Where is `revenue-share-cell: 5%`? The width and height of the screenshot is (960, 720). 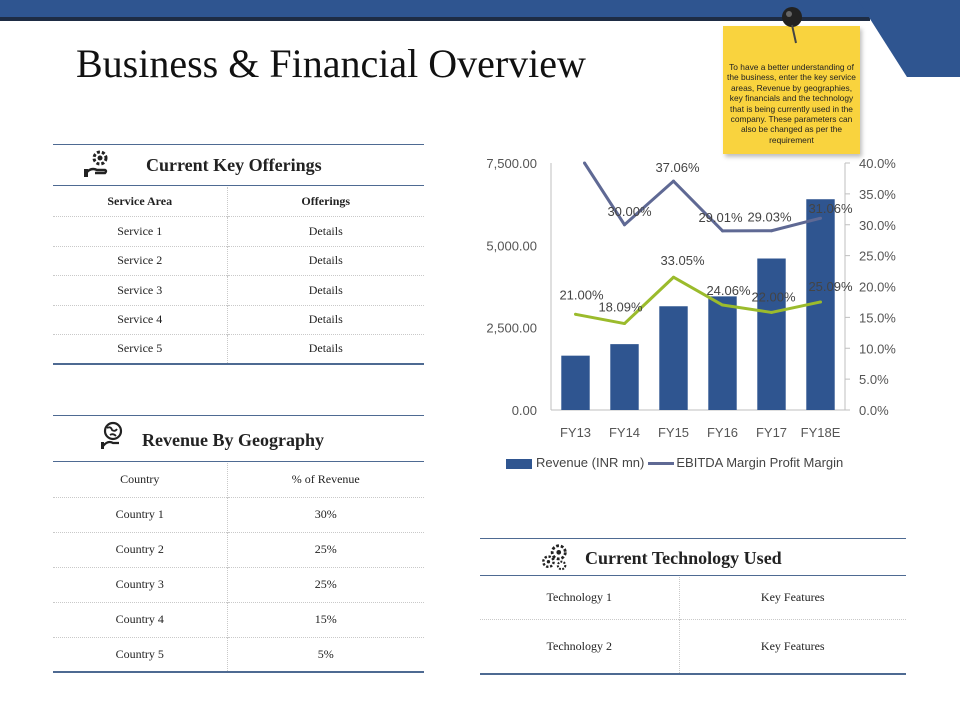
revenue-share-cell: 5% is located at coordinates (325, 654).